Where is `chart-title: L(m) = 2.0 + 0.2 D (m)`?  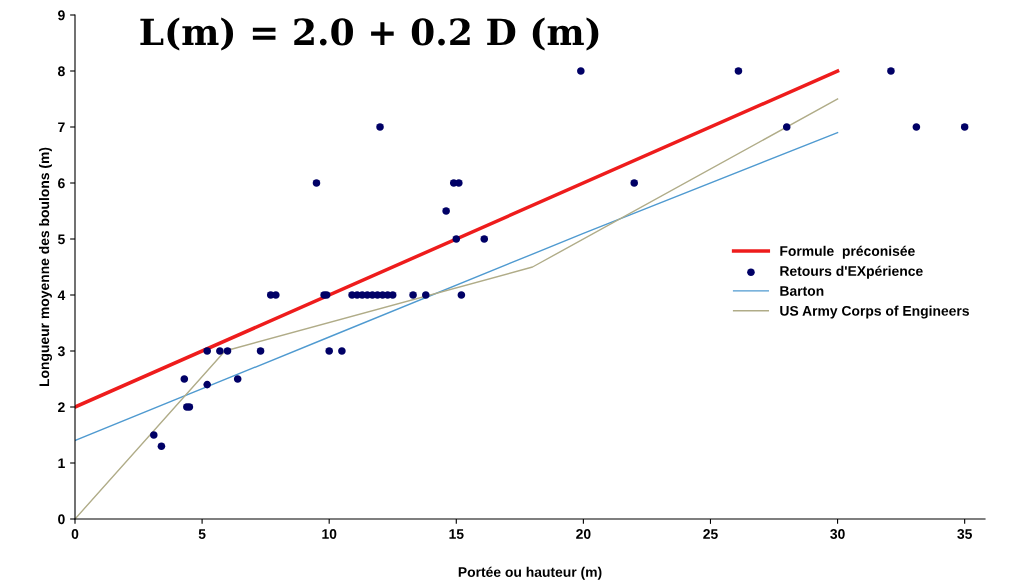
chart-title: L(m) = 2.0 + 0.2 D (m) is located at coordinates (369, 34).